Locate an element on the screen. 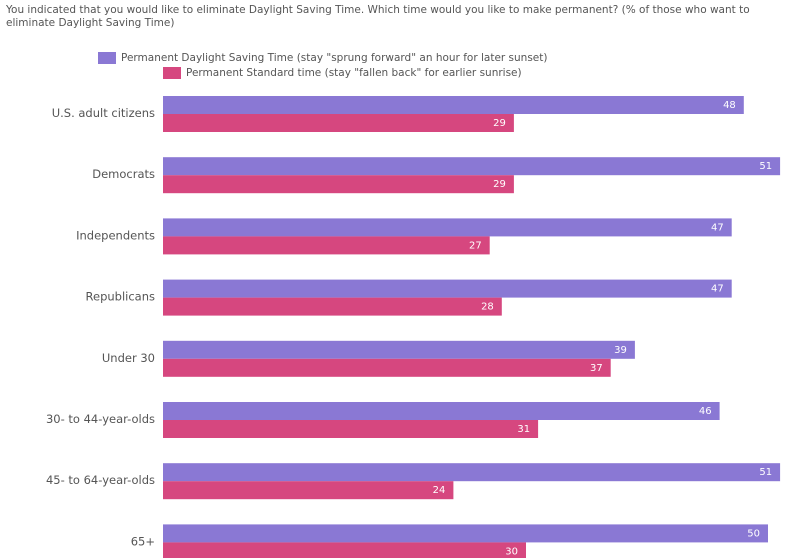 This screenshot has width=787, height=558. bar-value-label: 46 is located at coordinates (705, 411).